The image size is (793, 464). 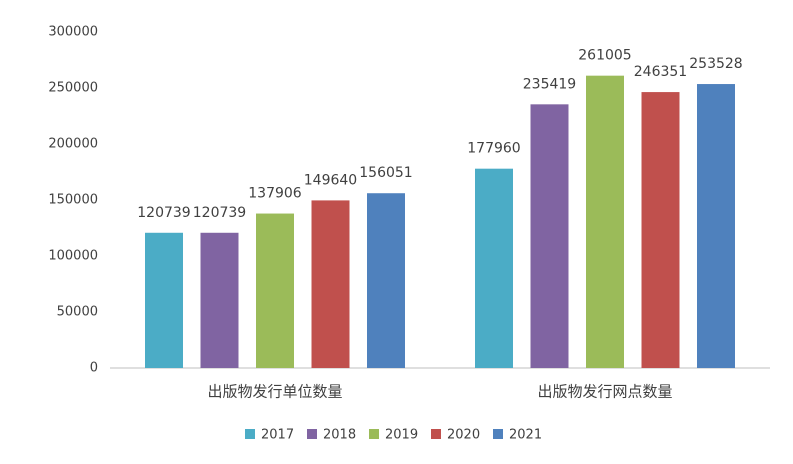 I want to click on y-tick-label: 50000, so click(x=77, y=312).